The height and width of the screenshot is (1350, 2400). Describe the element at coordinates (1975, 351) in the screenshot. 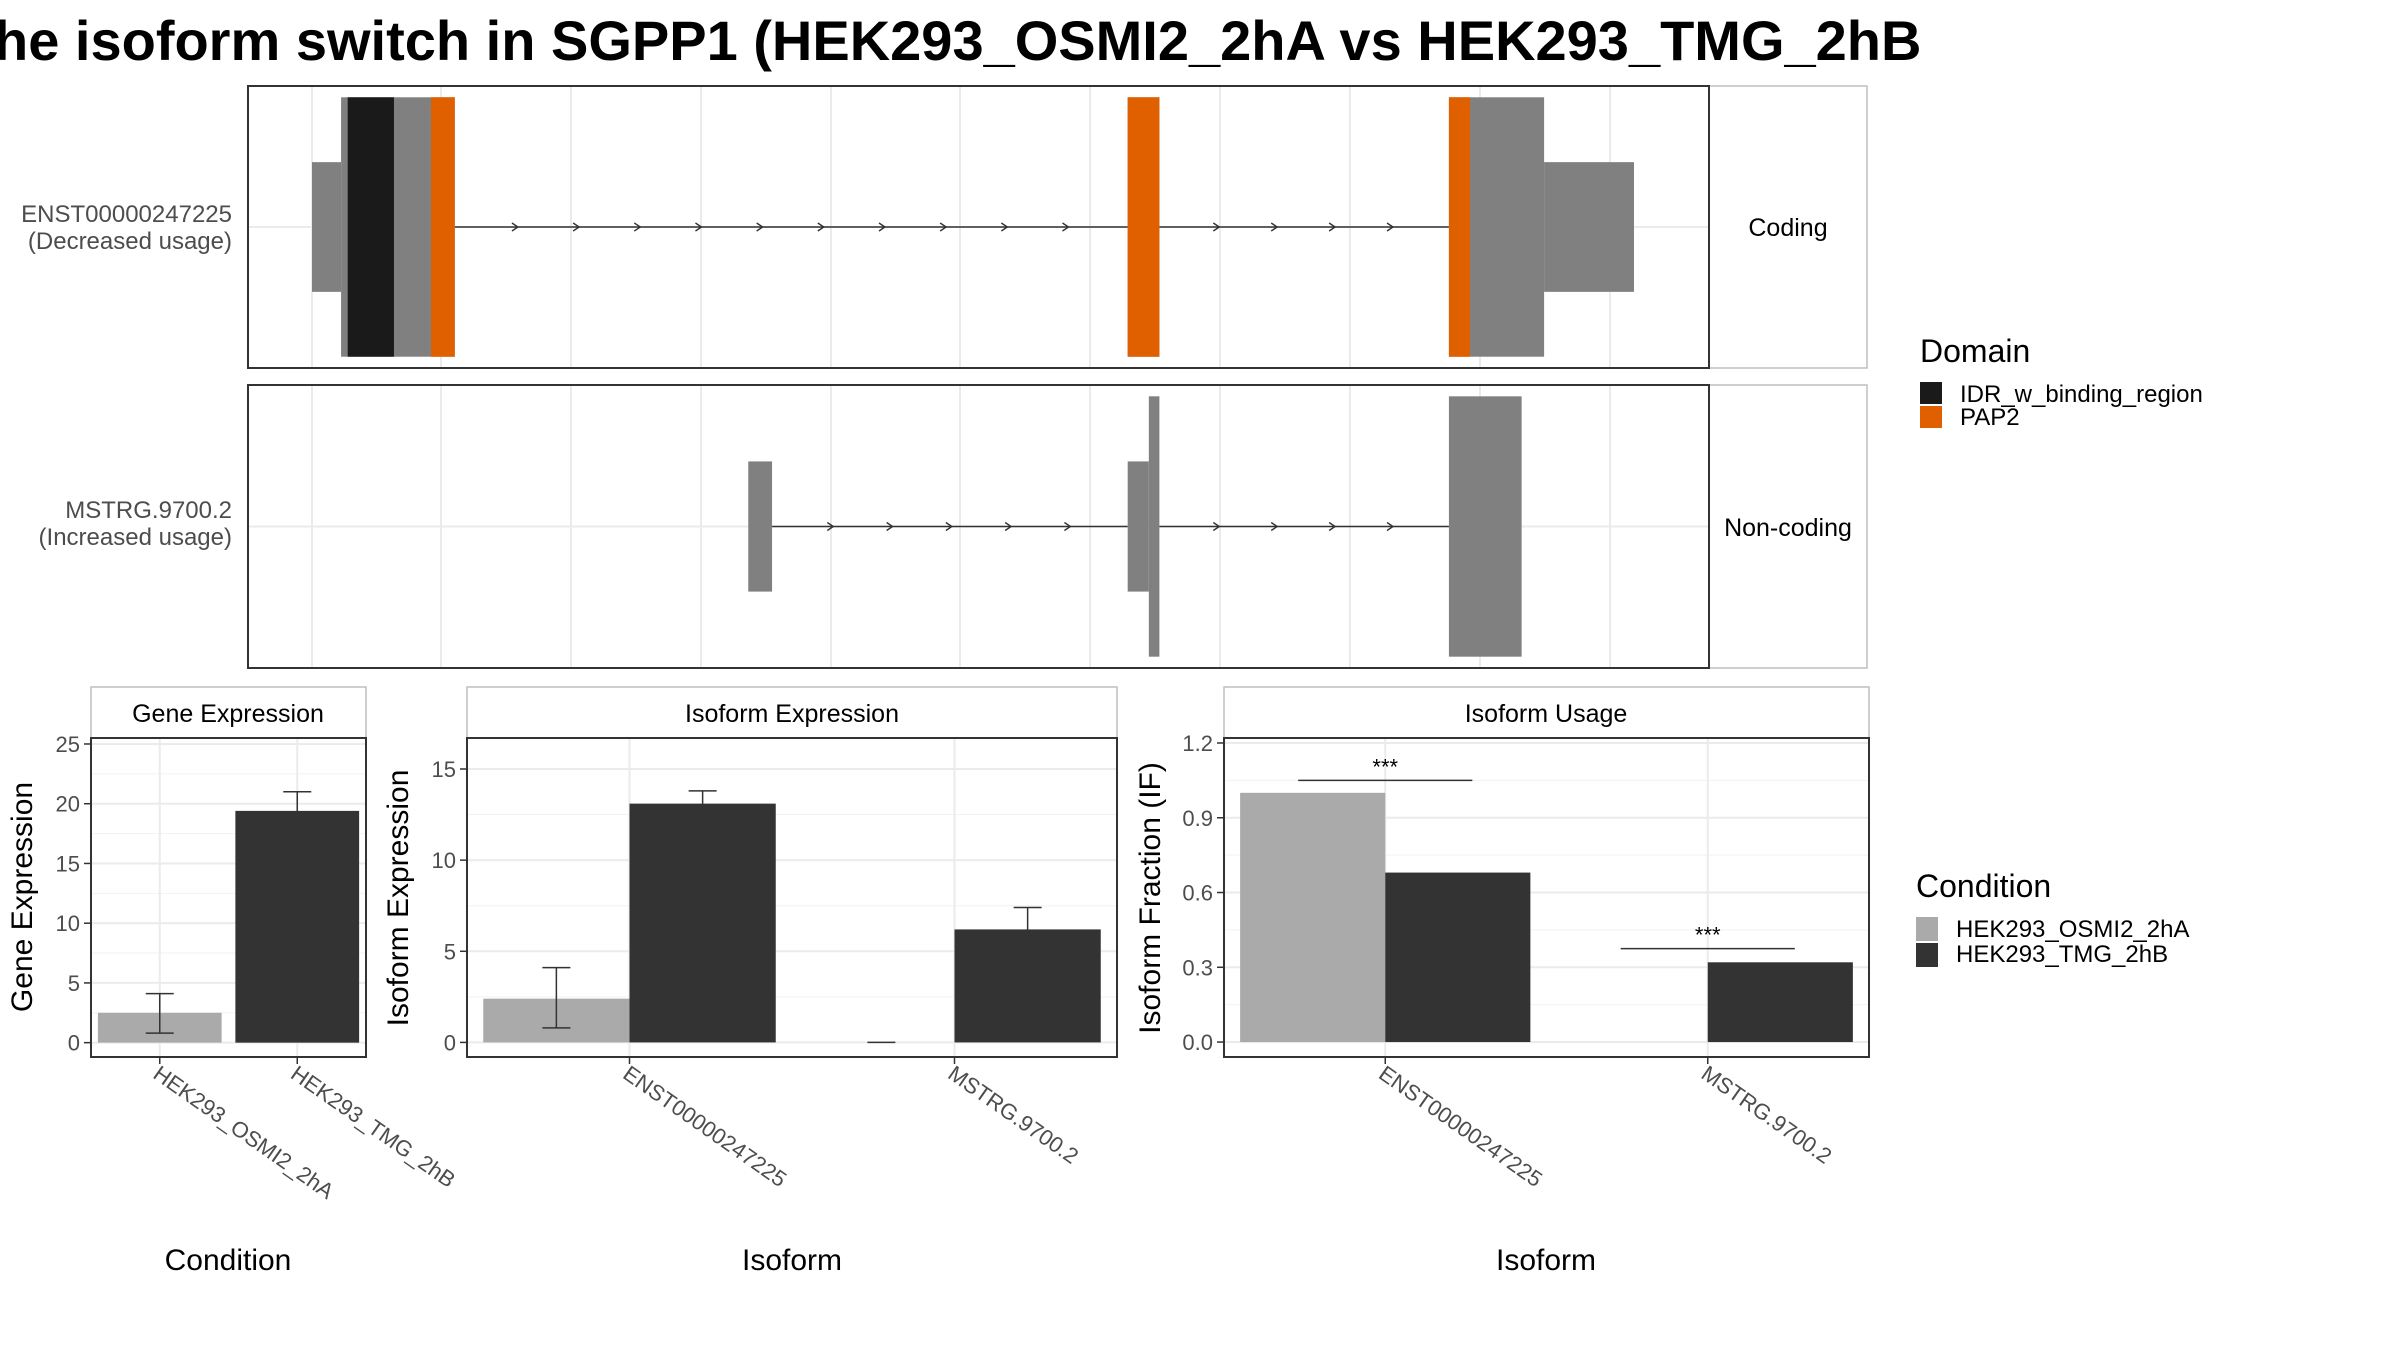

I see `domain-legend-title: Domain` at that location.